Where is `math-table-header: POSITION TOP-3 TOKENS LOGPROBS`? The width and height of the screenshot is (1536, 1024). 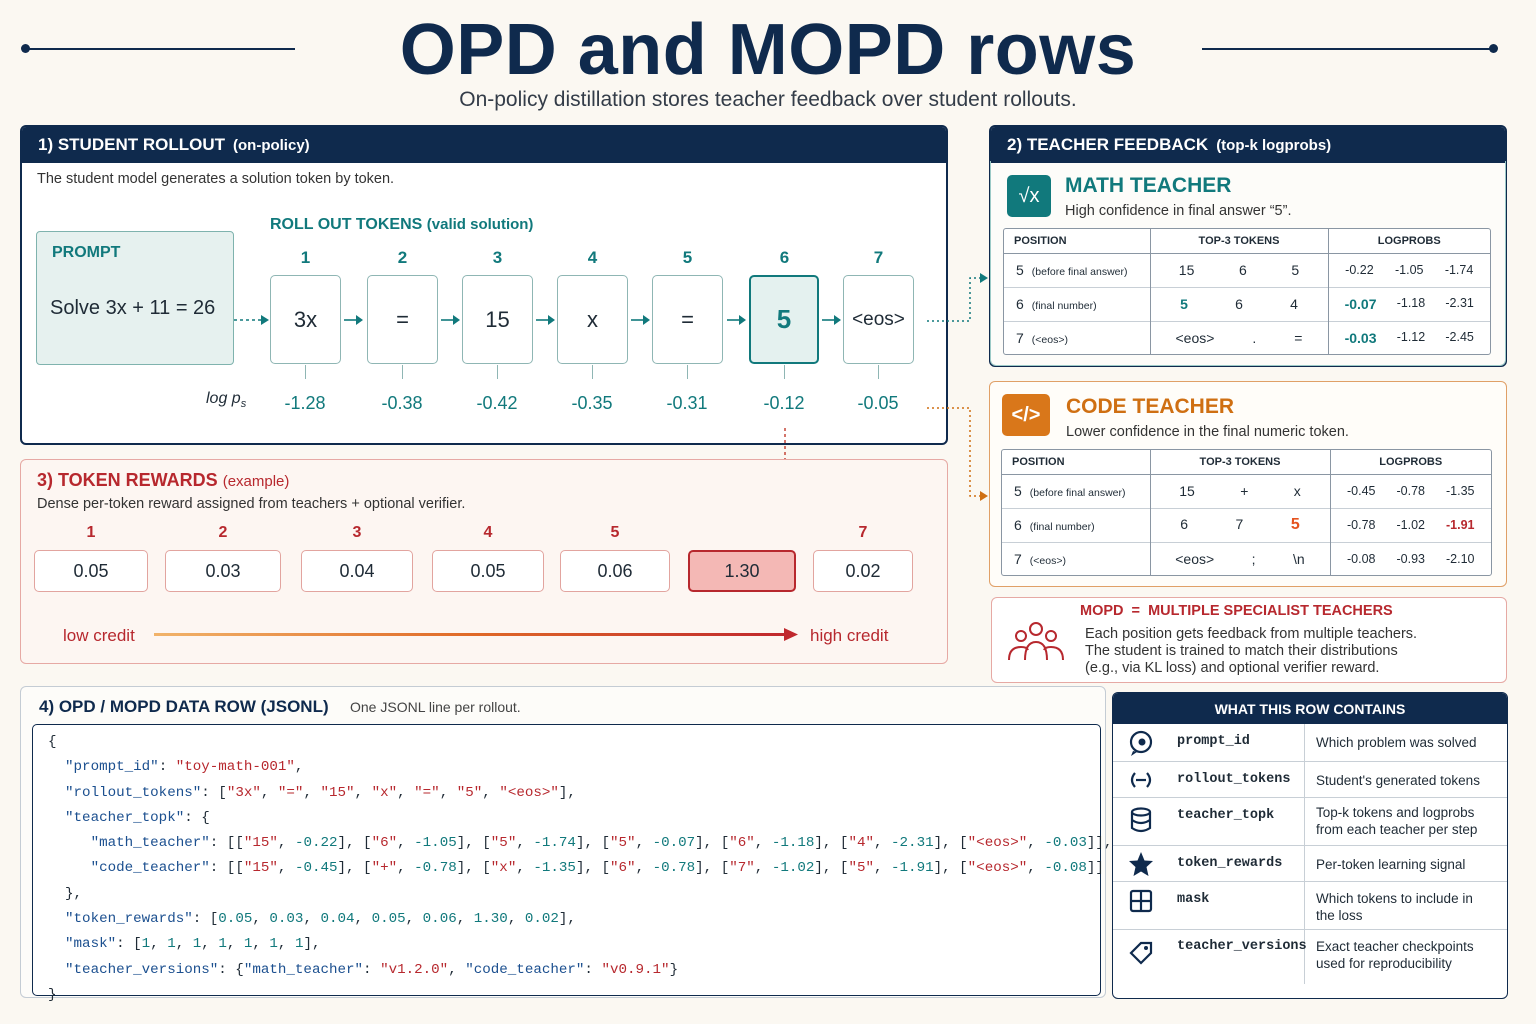 math-table-header: POSITION TOP-3 TOKENS LOGPROBS is located at coordinates (1247, 241).